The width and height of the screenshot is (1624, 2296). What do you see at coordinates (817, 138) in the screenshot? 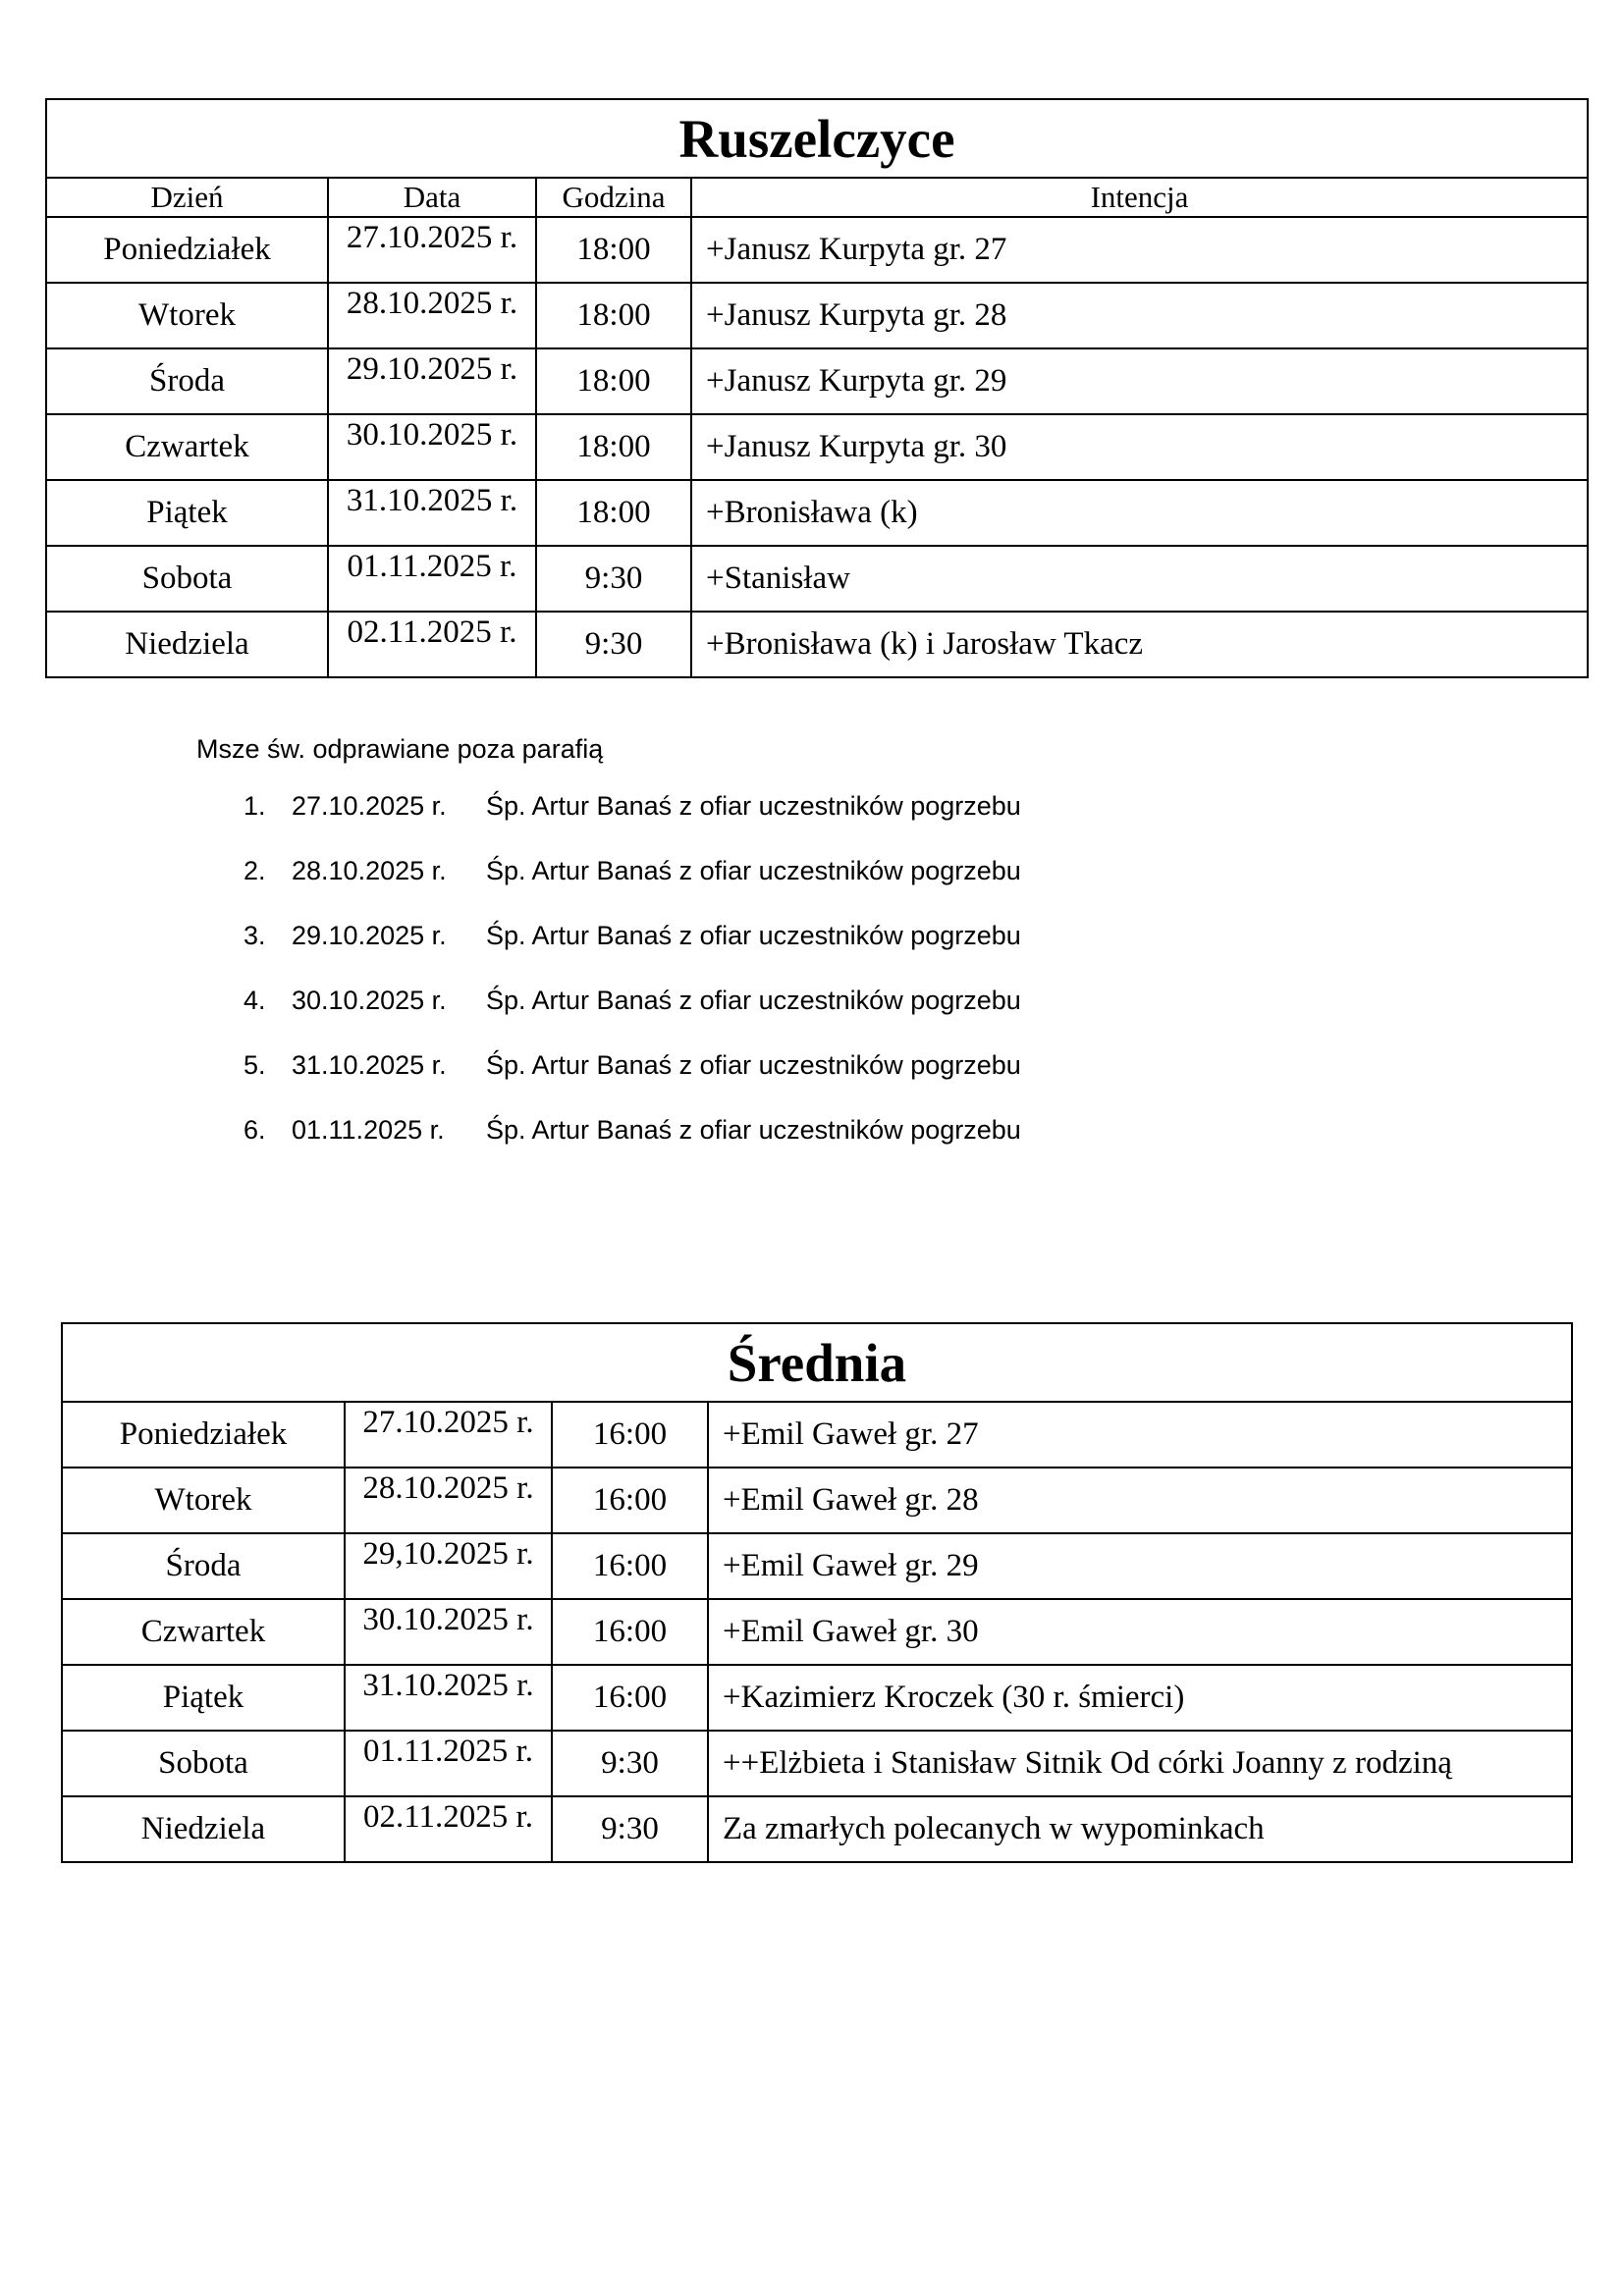
I see `table-title: Ruszelczyce` at bounding box center [817, 138].